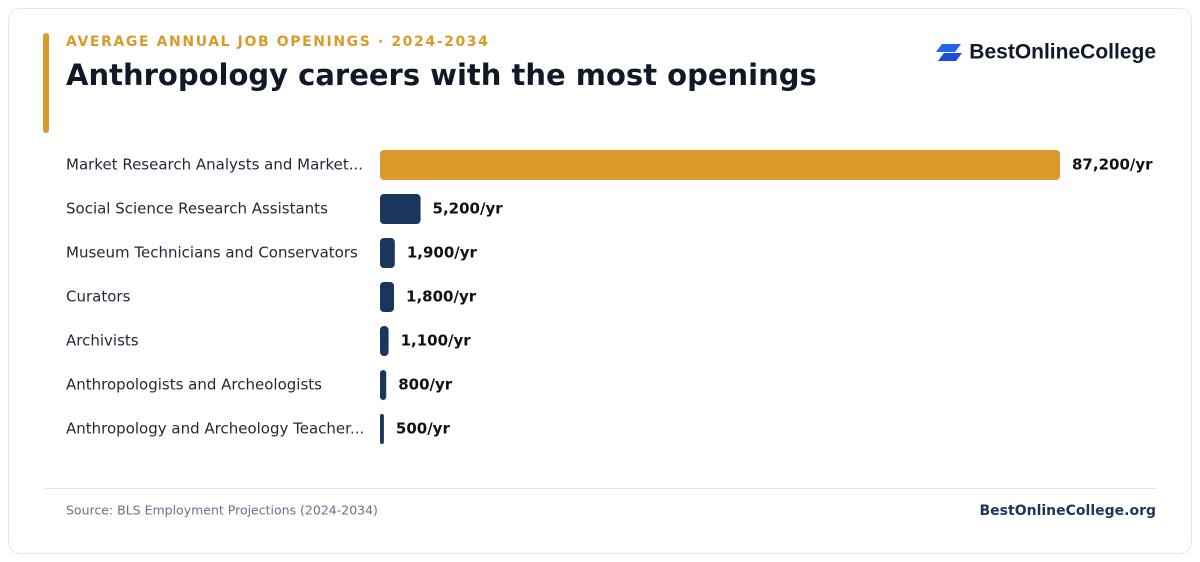 The image size is (1200, 562). I want to click on value-label: 1,100/yr, so click(436, 341).